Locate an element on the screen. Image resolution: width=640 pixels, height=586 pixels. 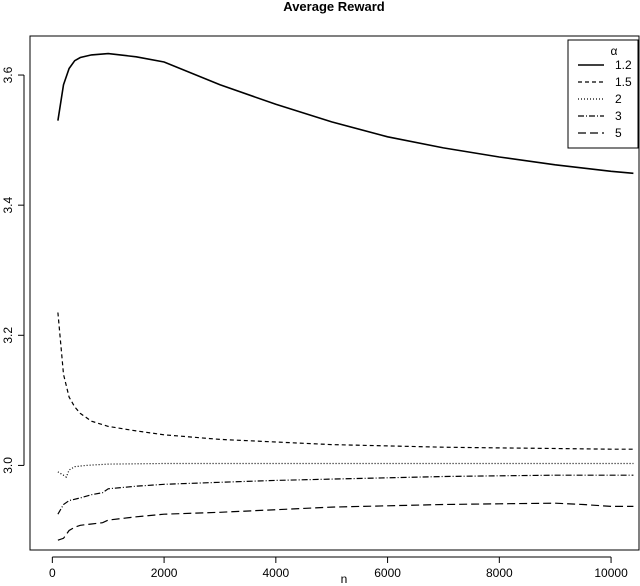
x-tick-label: 6000 is located at coordinates (387, 573).